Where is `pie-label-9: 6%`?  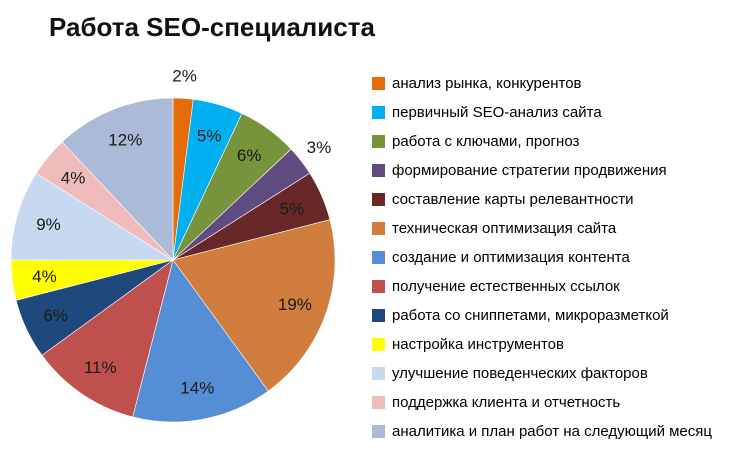 pie-label-9: 6% is located at coordinates (55, 315).